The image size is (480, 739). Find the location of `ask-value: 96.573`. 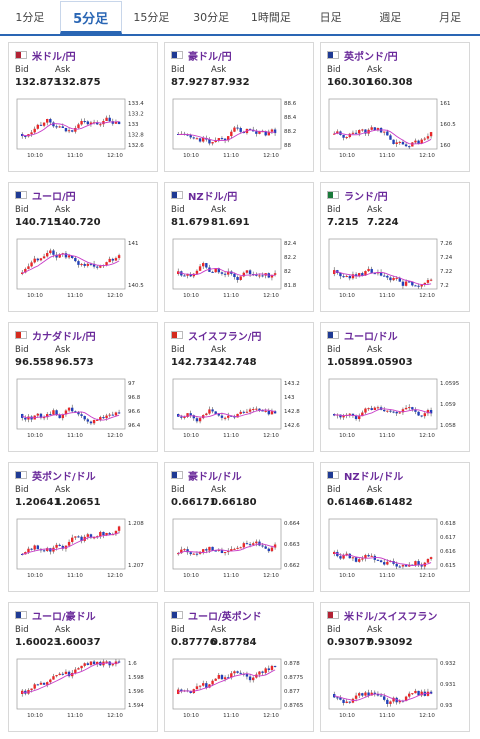

ask-value: 96.573 is located at coordinates (74, 362).